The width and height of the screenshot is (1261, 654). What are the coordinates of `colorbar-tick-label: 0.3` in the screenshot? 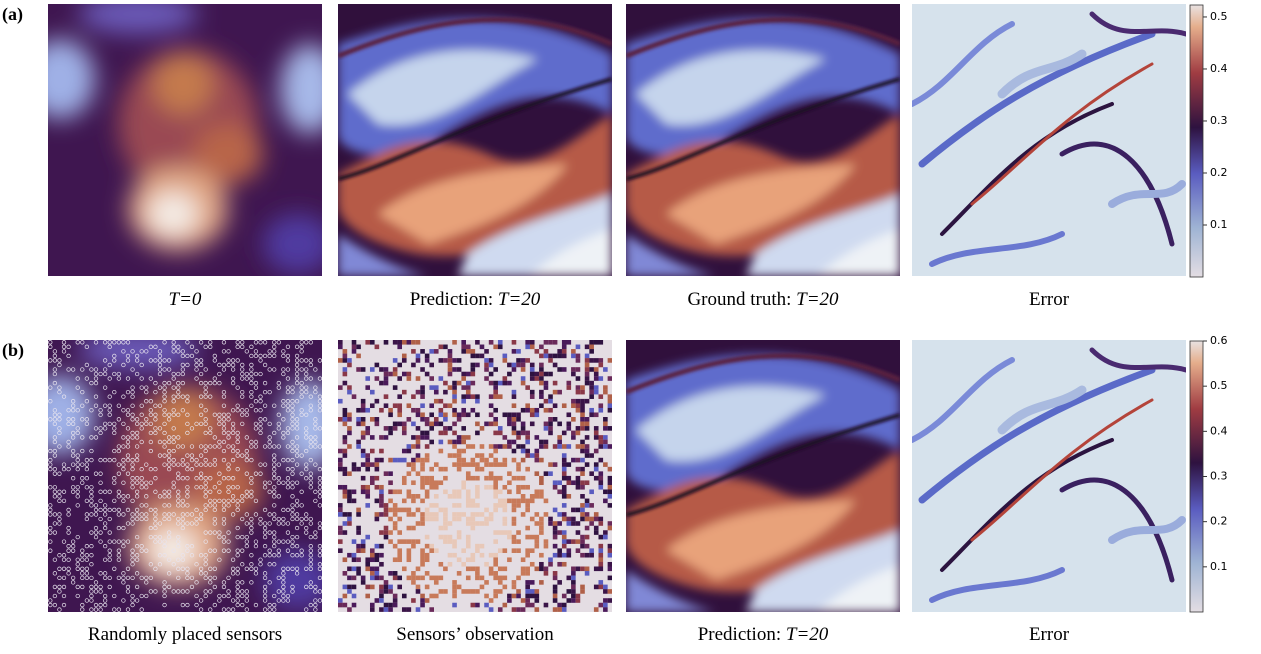 It's located at (1219, 120).